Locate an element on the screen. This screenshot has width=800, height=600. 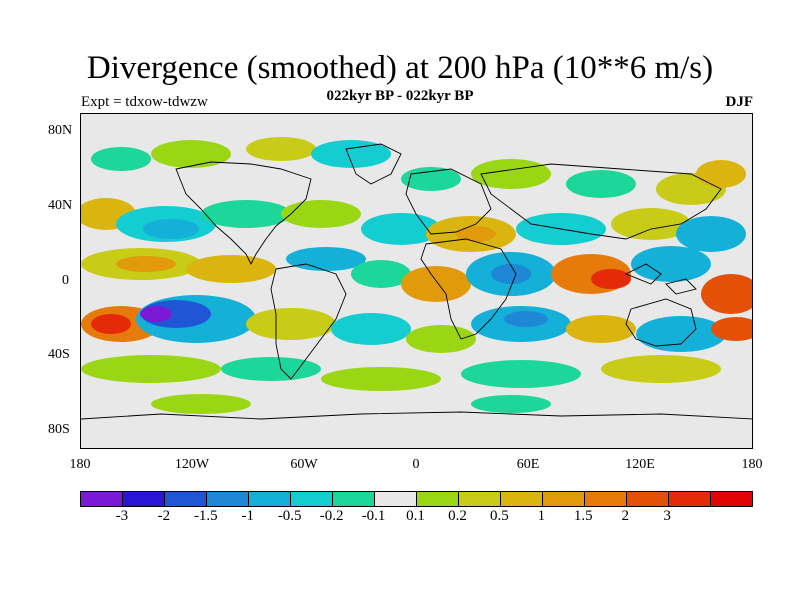
colorbar-tick-label: 0.5 is located at coordinates (499, 516).